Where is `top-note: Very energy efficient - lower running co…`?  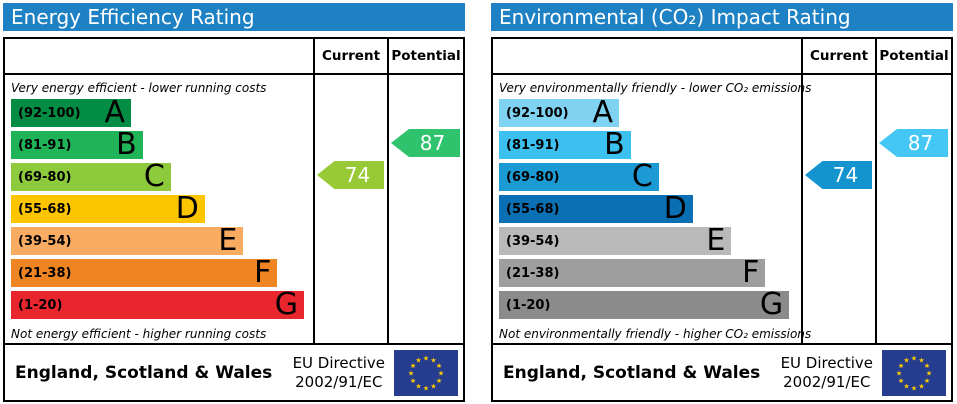 top-note: Very energy efficient - lower running co… is located at coordinates (139, 88).